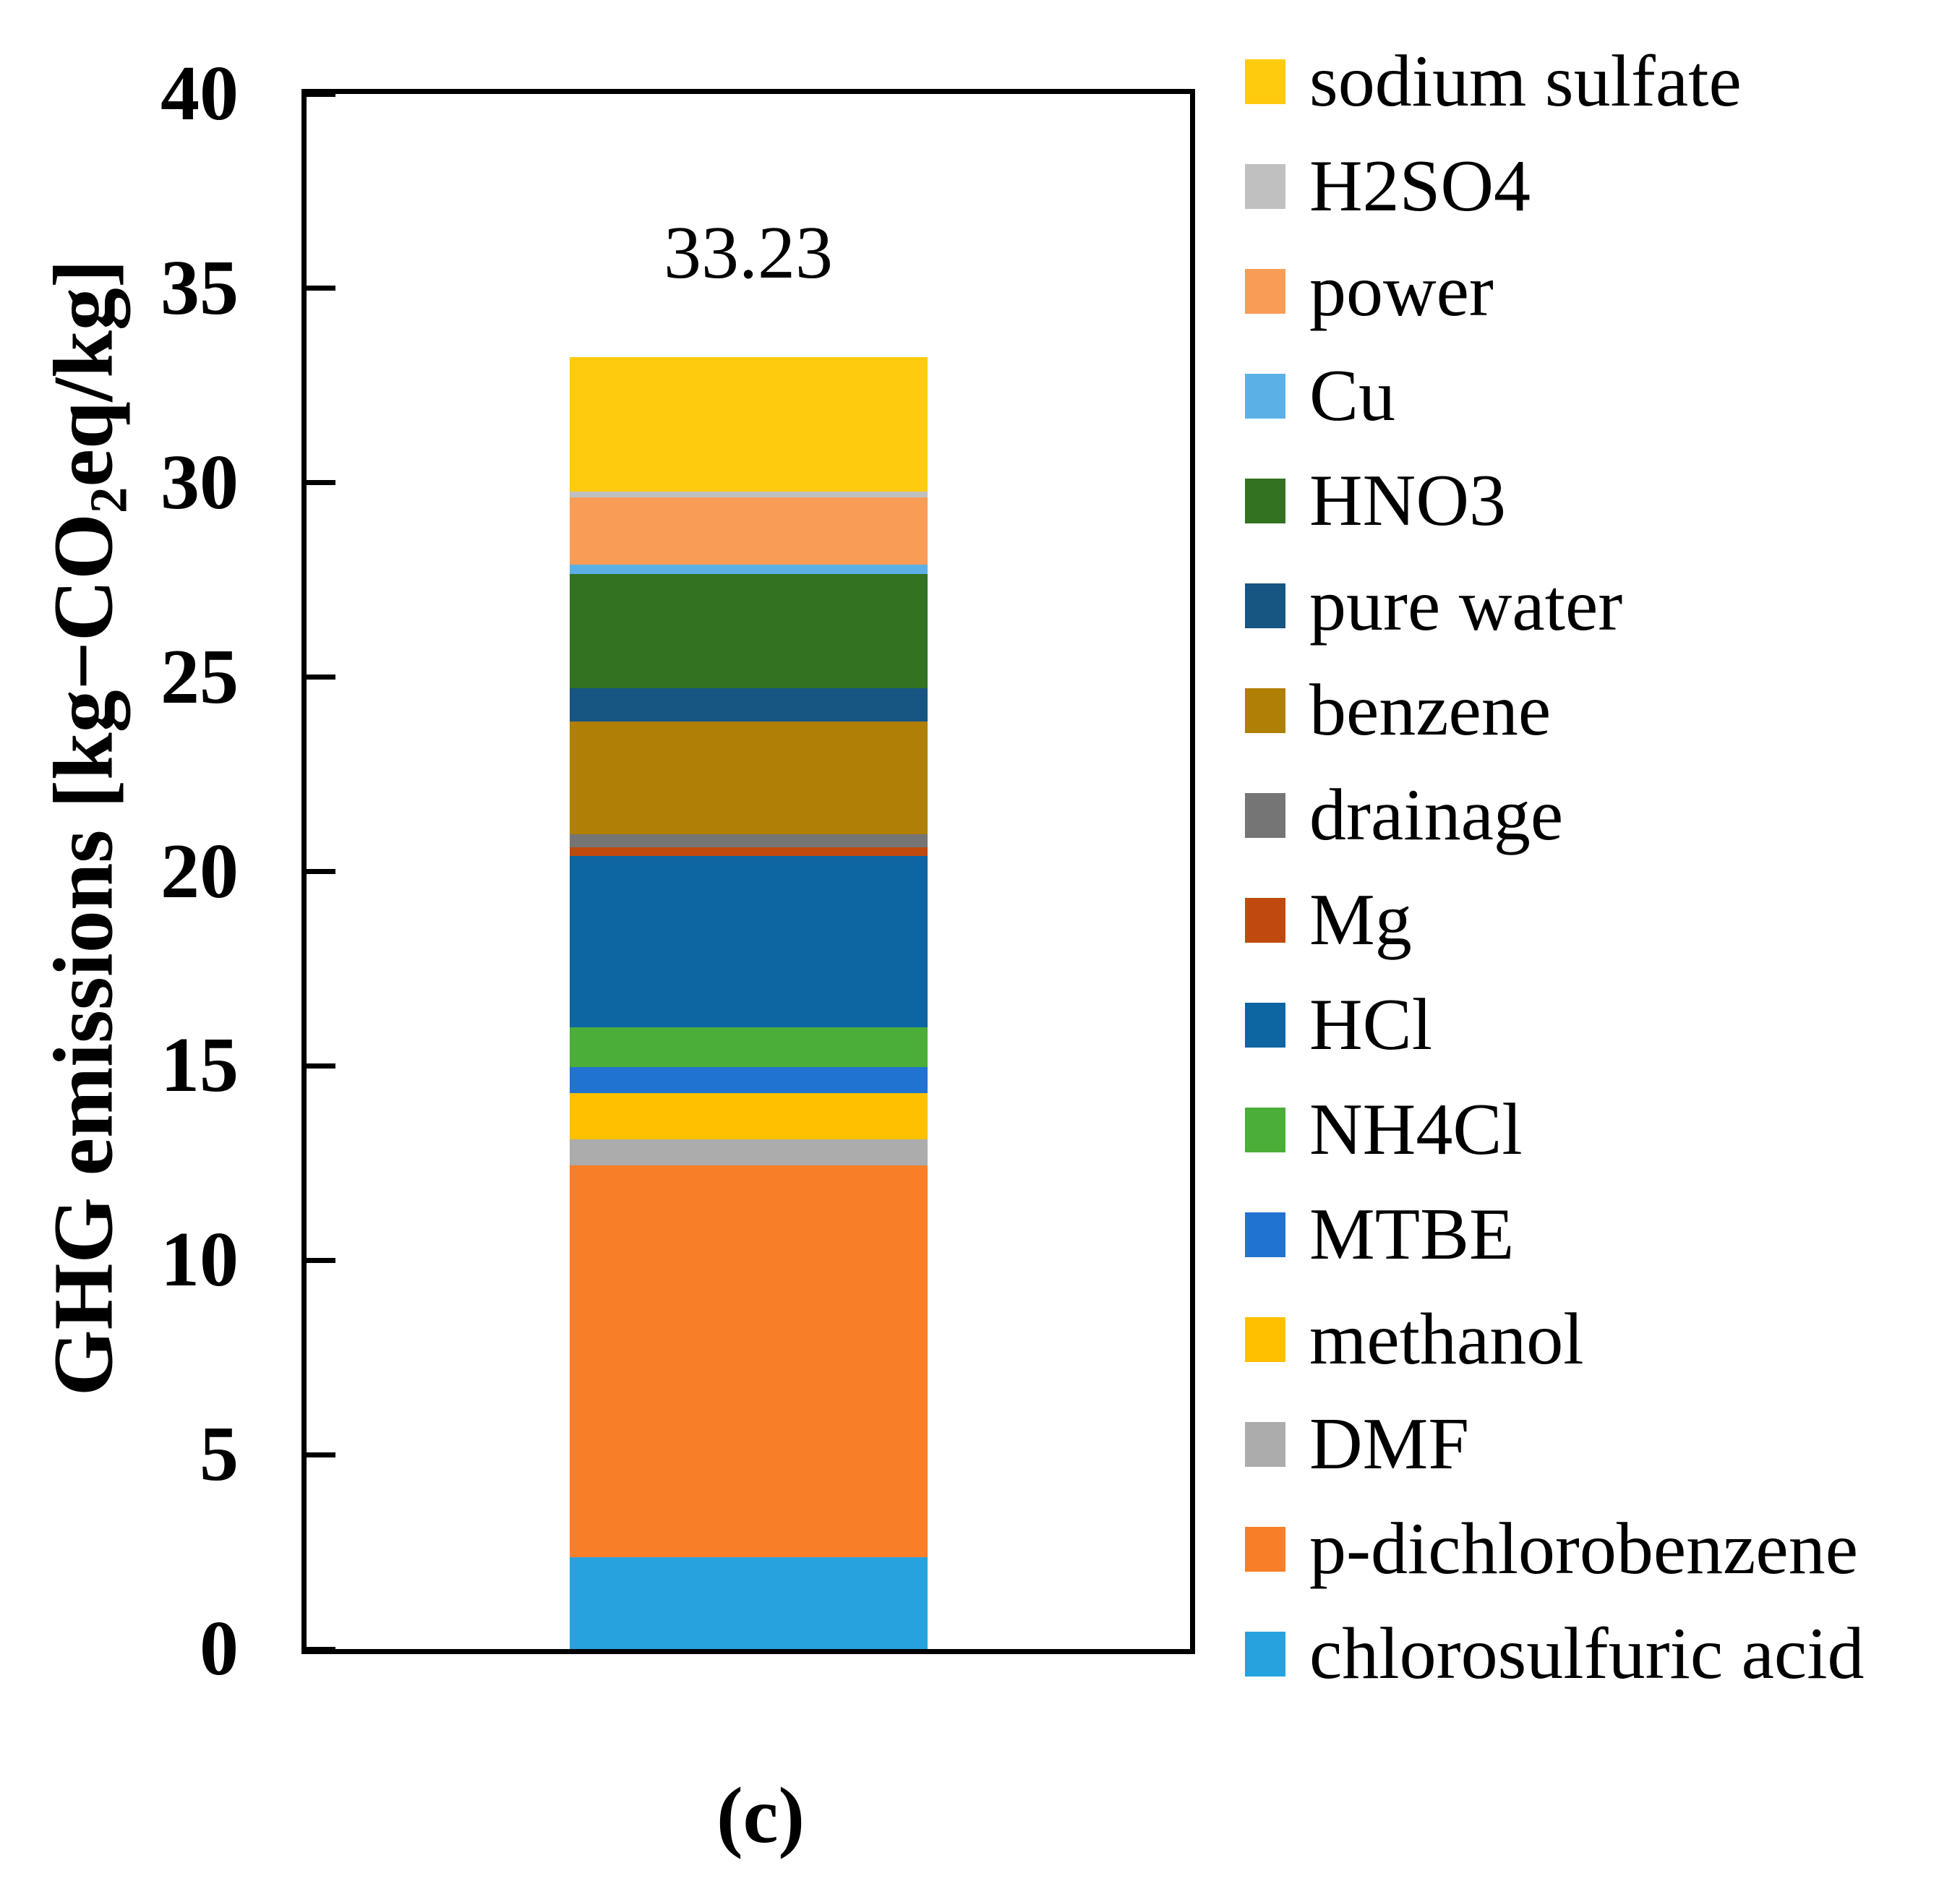  What do you see at coordinates (1555, 710) in the screenshot?
I see `legend-item-benzene: benzene` at bounding box center [1555, 710].